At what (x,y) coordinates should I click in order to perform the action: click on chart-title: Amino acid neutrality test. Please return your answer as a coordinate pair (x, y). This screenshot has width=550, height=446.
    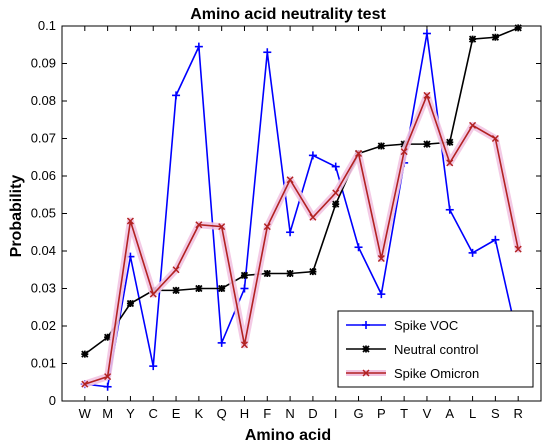
    Looking at the image, I should click on (288, 14).